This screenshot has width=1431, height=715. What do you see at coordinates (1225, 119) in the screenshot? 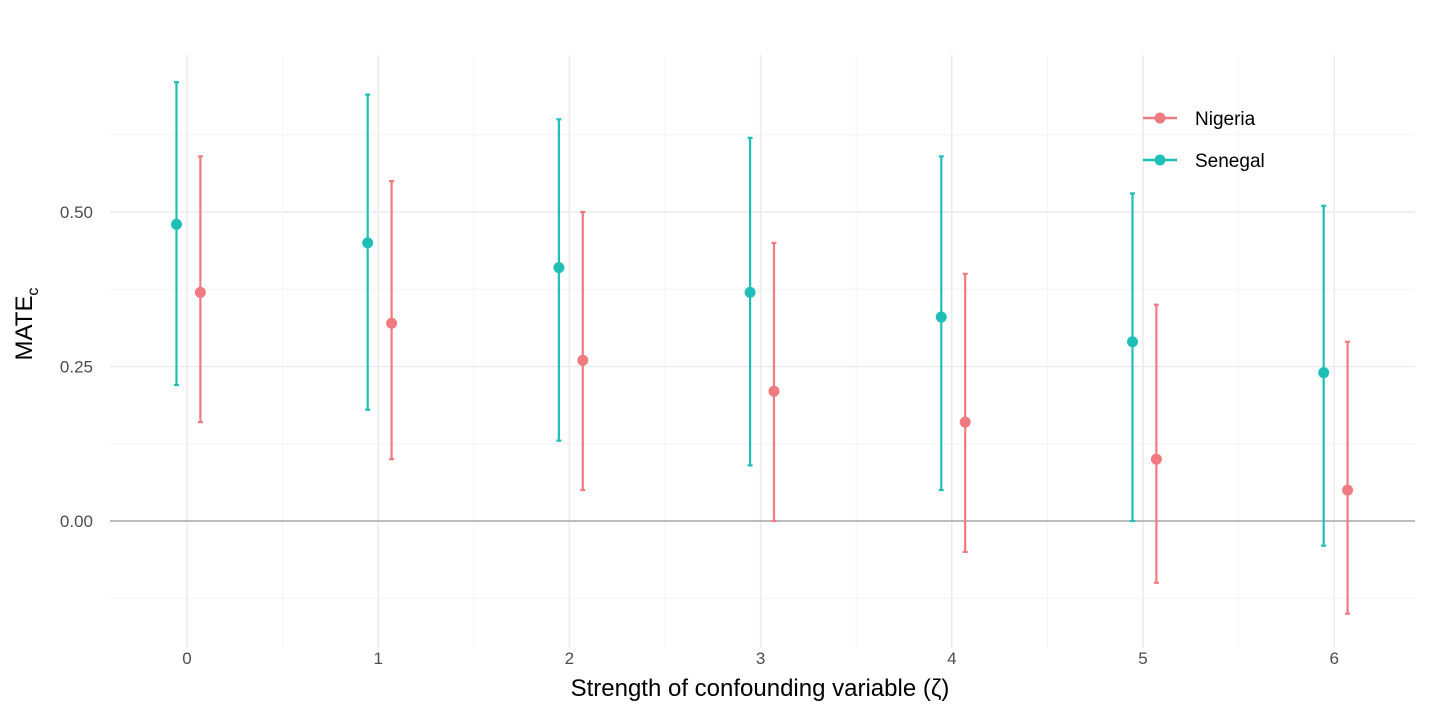
I see `legend-label: Nigeria` at bounding box center [1225, 119].